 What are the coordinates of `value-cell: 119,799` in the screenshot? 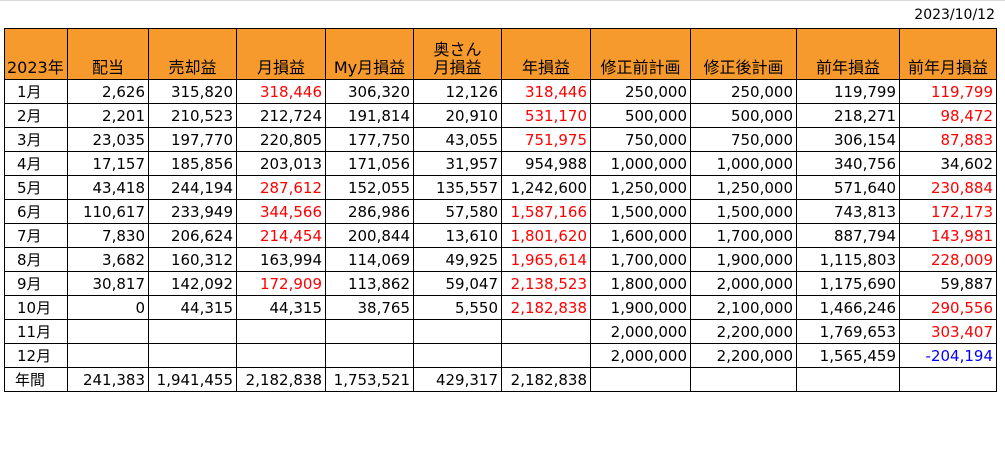 It's located at (948, 91).